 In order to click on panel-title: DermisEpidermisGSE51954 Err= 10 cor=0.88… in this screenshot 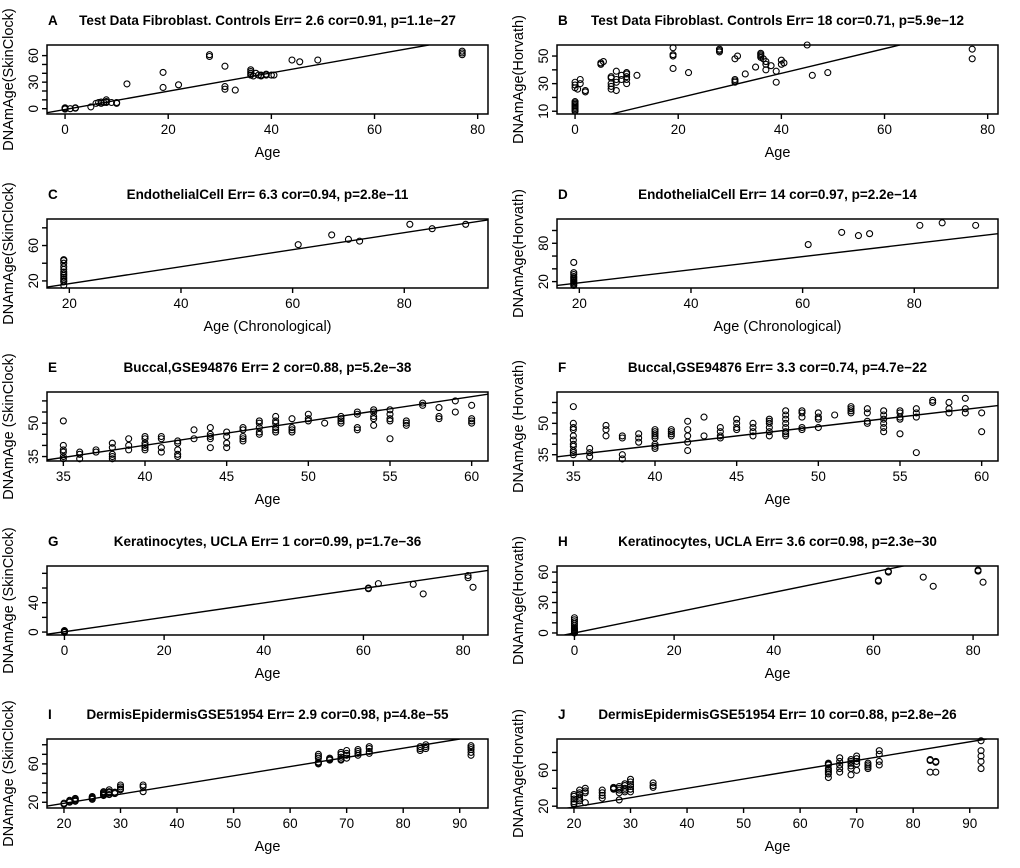, I will do `click(777, 714)`.